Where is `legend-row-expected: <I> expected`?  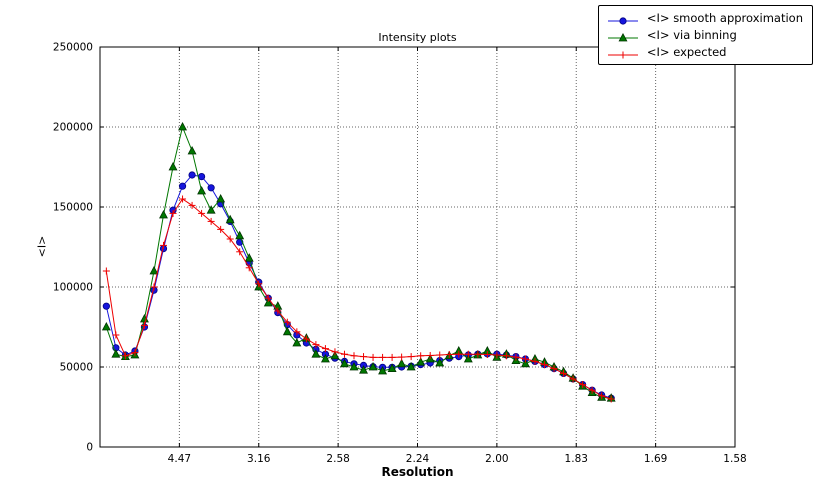 legend-row-expected: <I> expected is located at coordinates (704, 52).